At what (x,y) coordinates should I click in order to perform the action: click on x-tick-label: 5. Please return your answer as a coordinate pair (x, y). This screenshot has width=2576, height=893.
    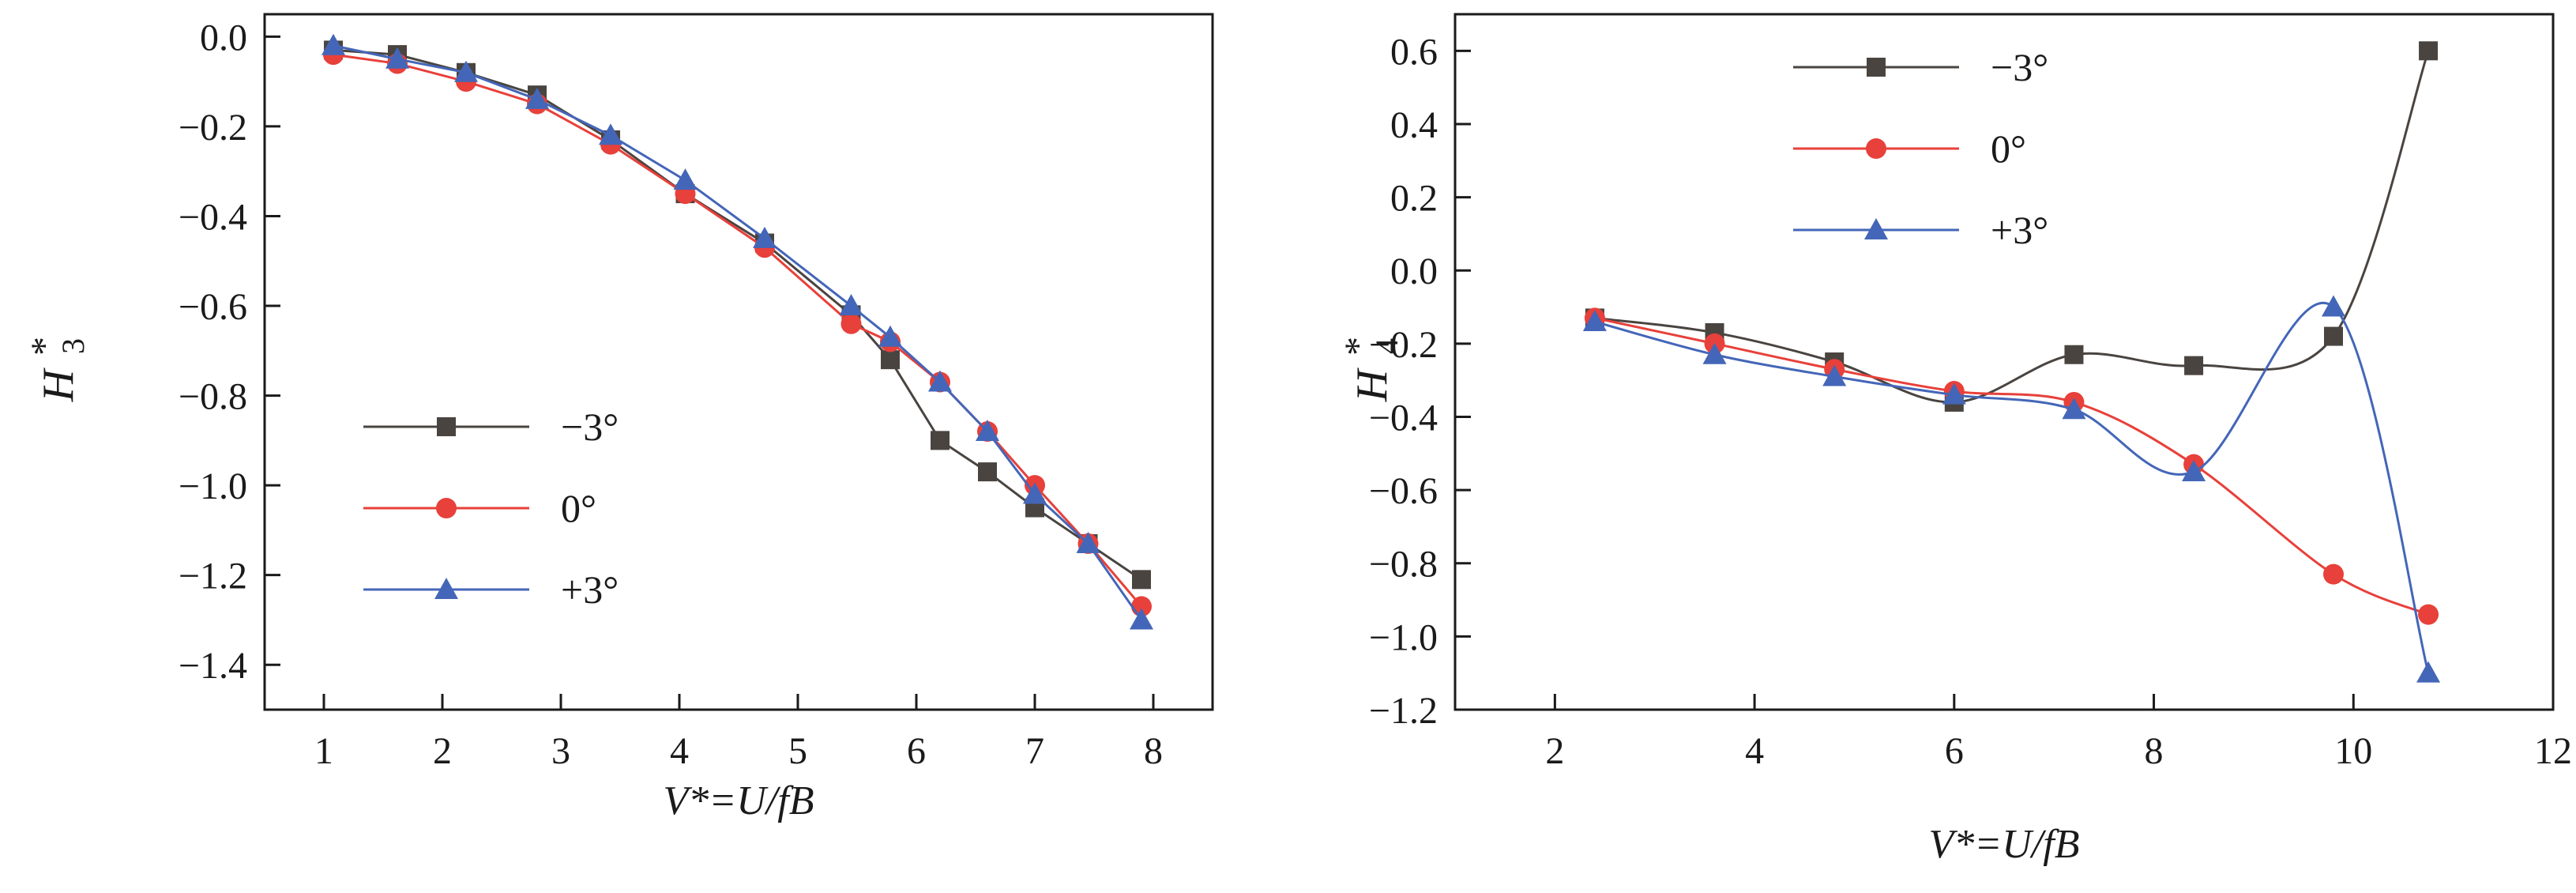
    Looking at the image, I should click on (797, 751).